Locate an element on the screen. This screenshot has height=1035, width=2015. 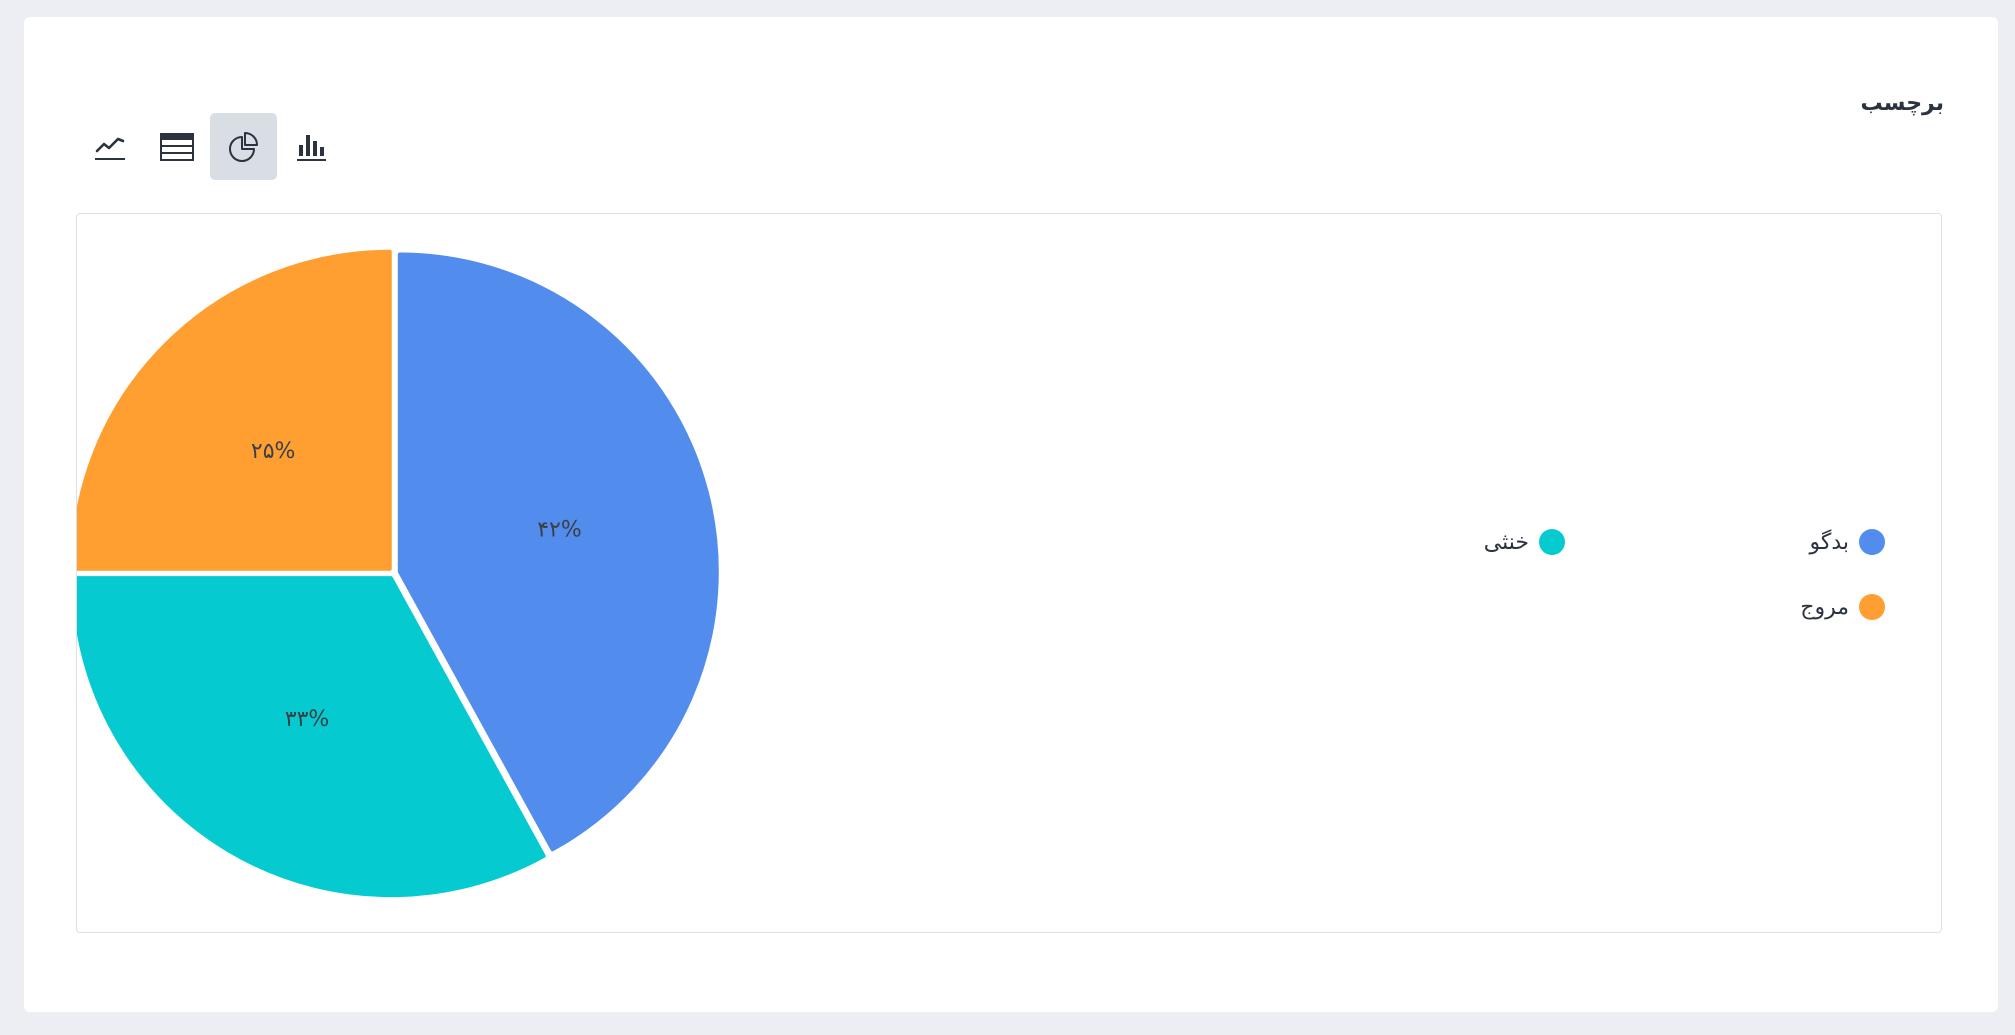
pie-chart-button is located at coordinates (243, 146).